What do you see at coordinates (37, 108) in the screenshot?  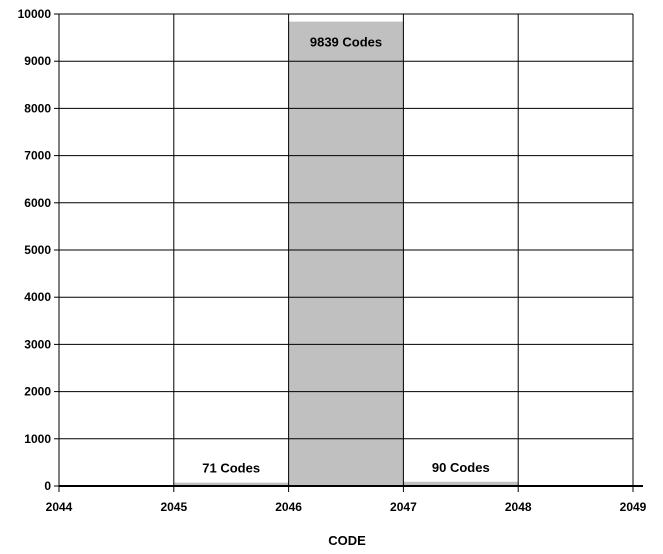 I see `y-tick-label-8: 8000` at bounding box center [37, 108].